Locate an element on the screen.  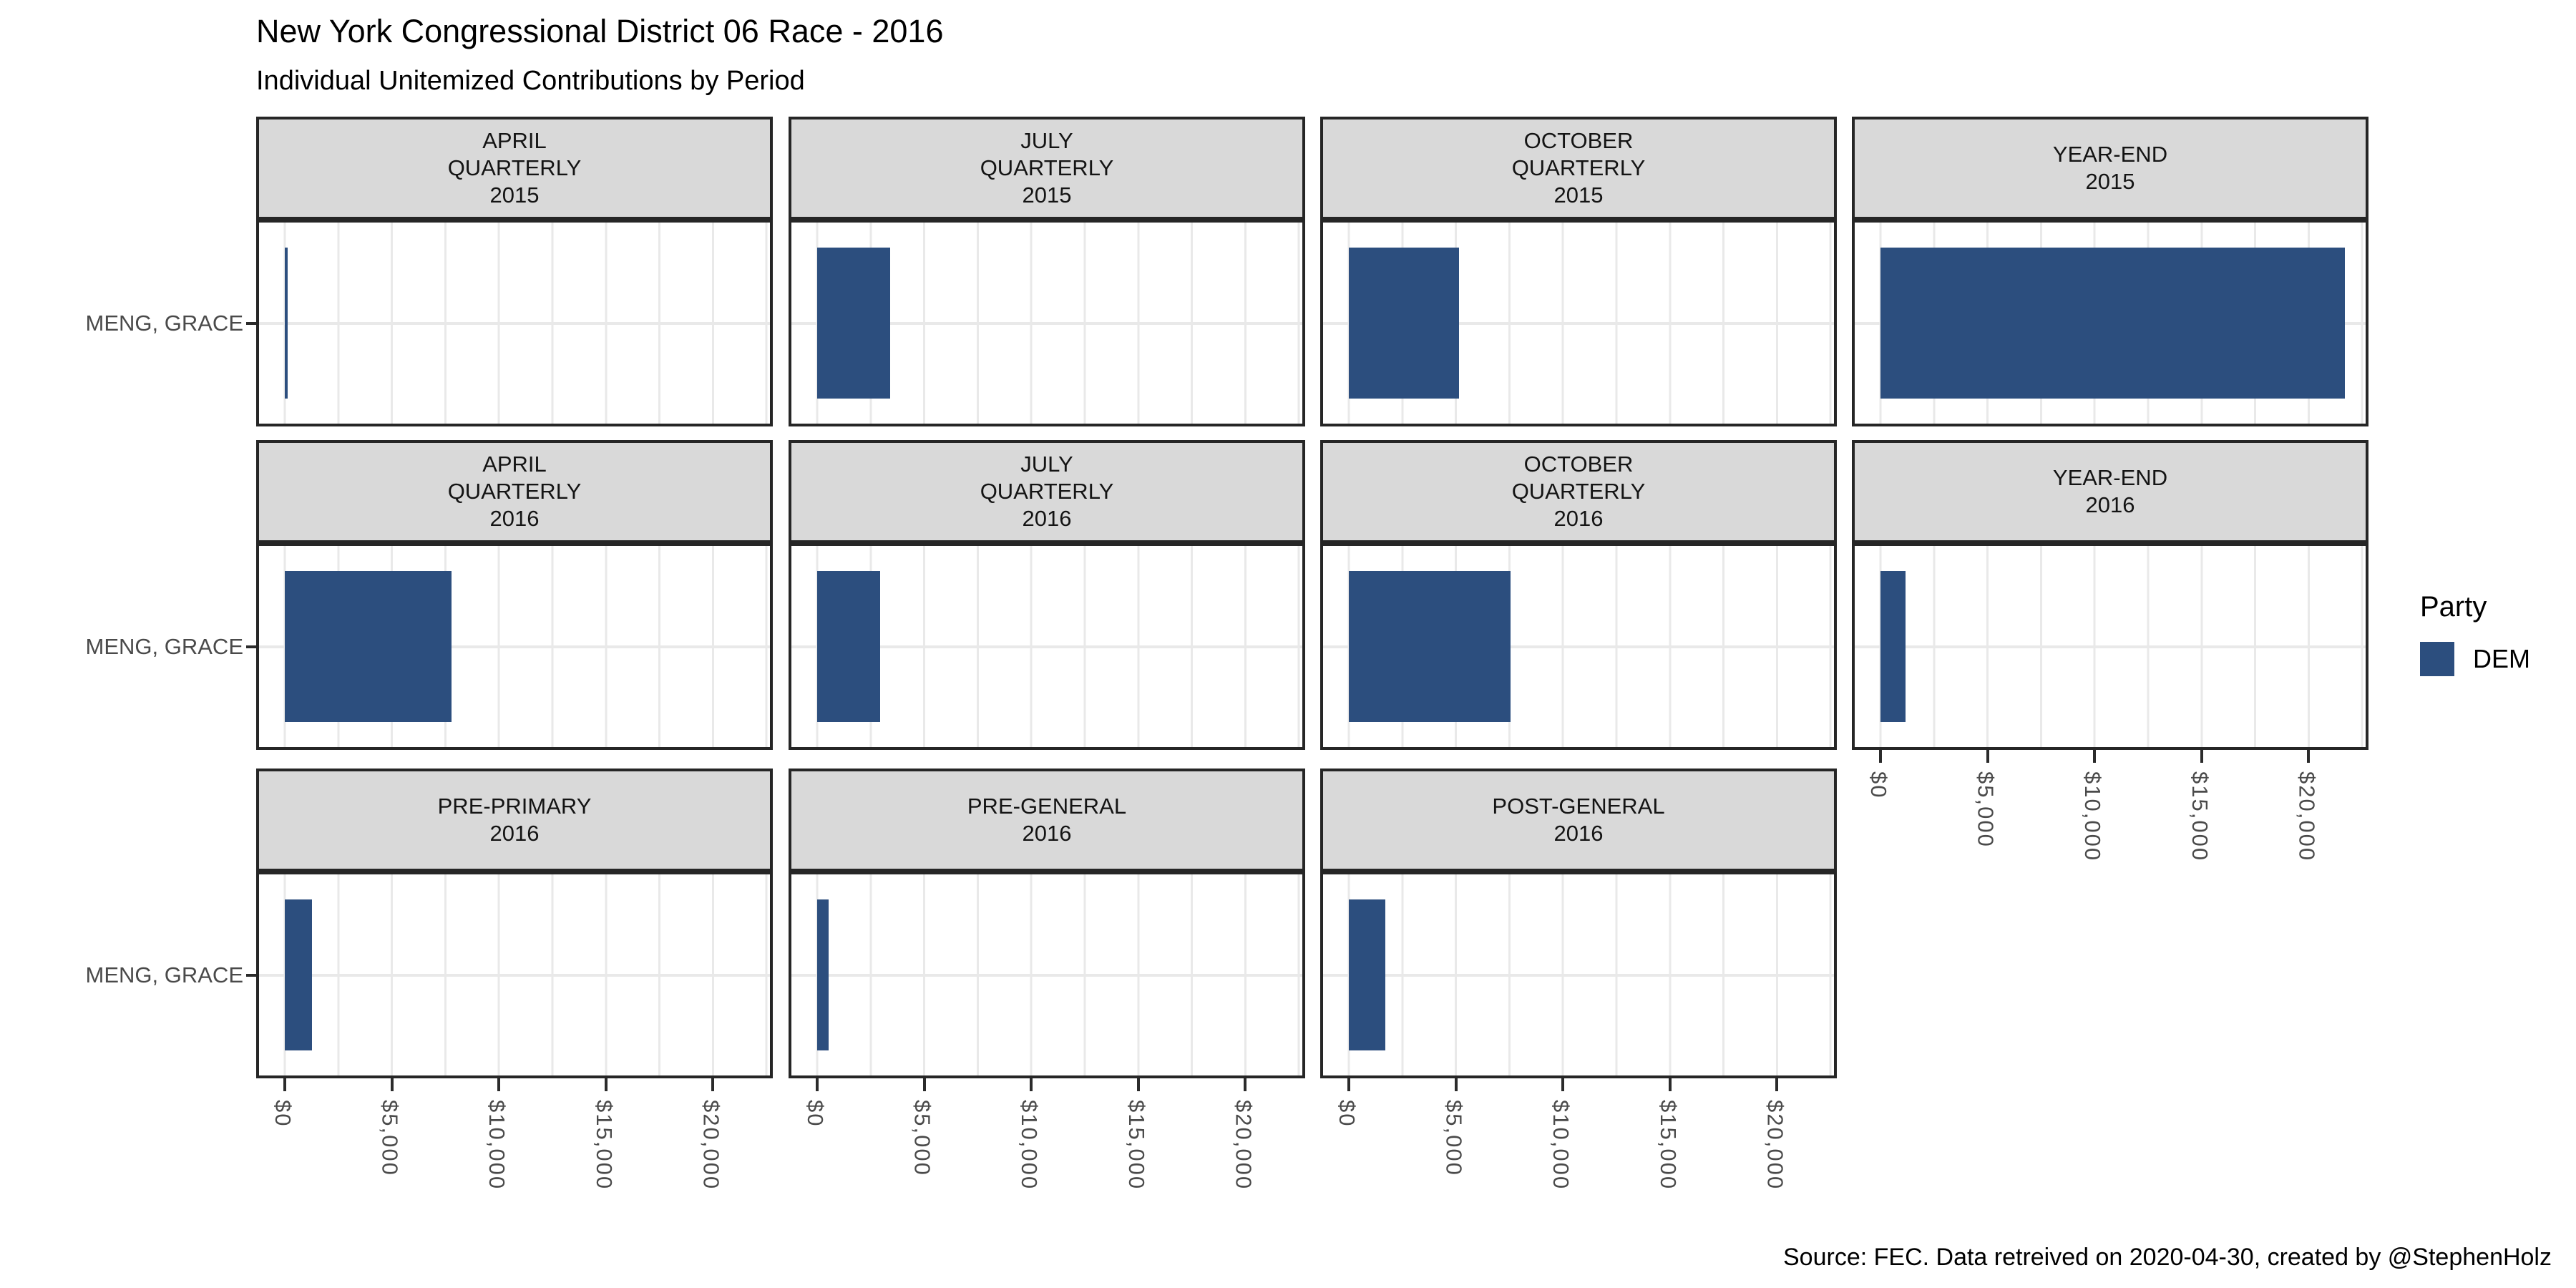
legend-title: Party is located at coordinates (2453, 607).